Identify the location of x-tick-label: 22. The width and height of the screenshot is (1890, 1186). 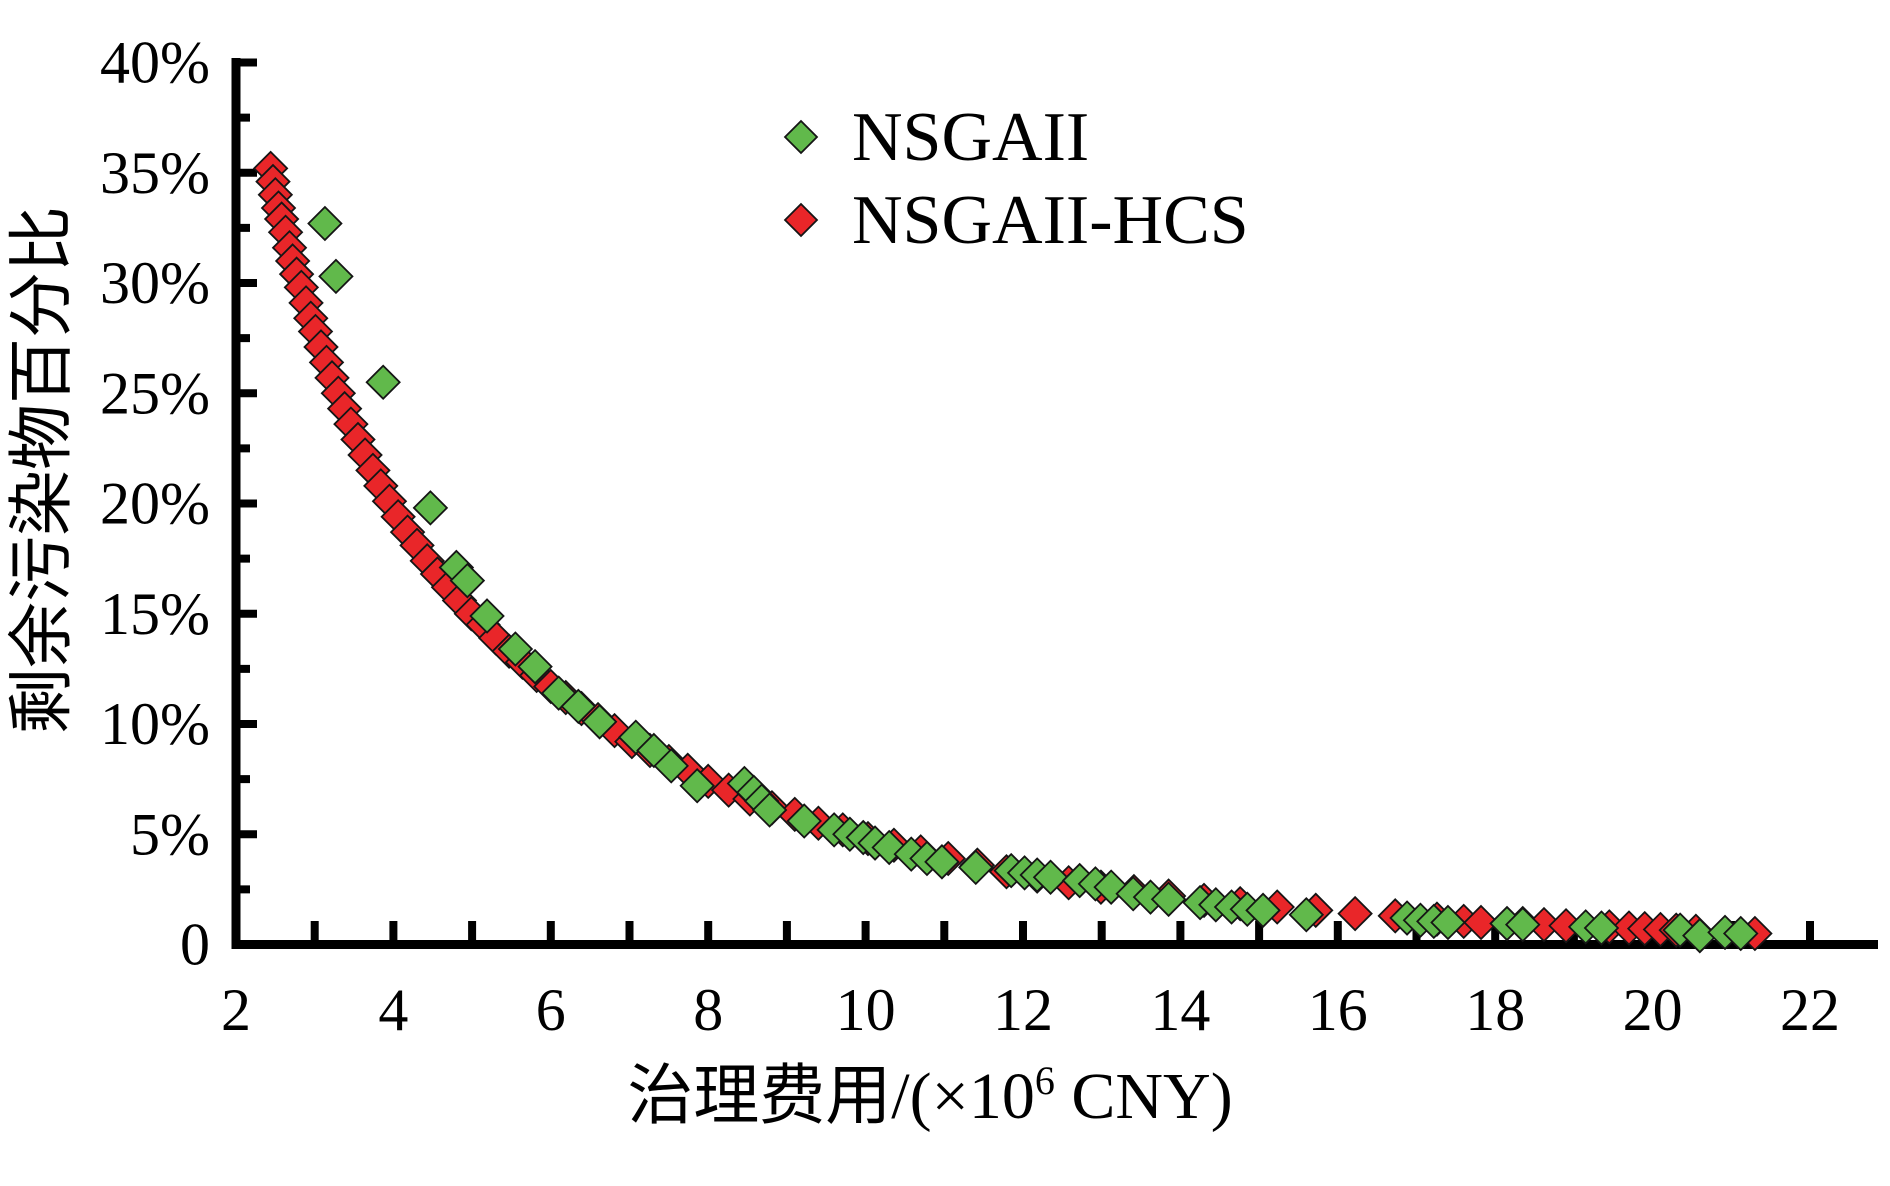
(1810, 1010).